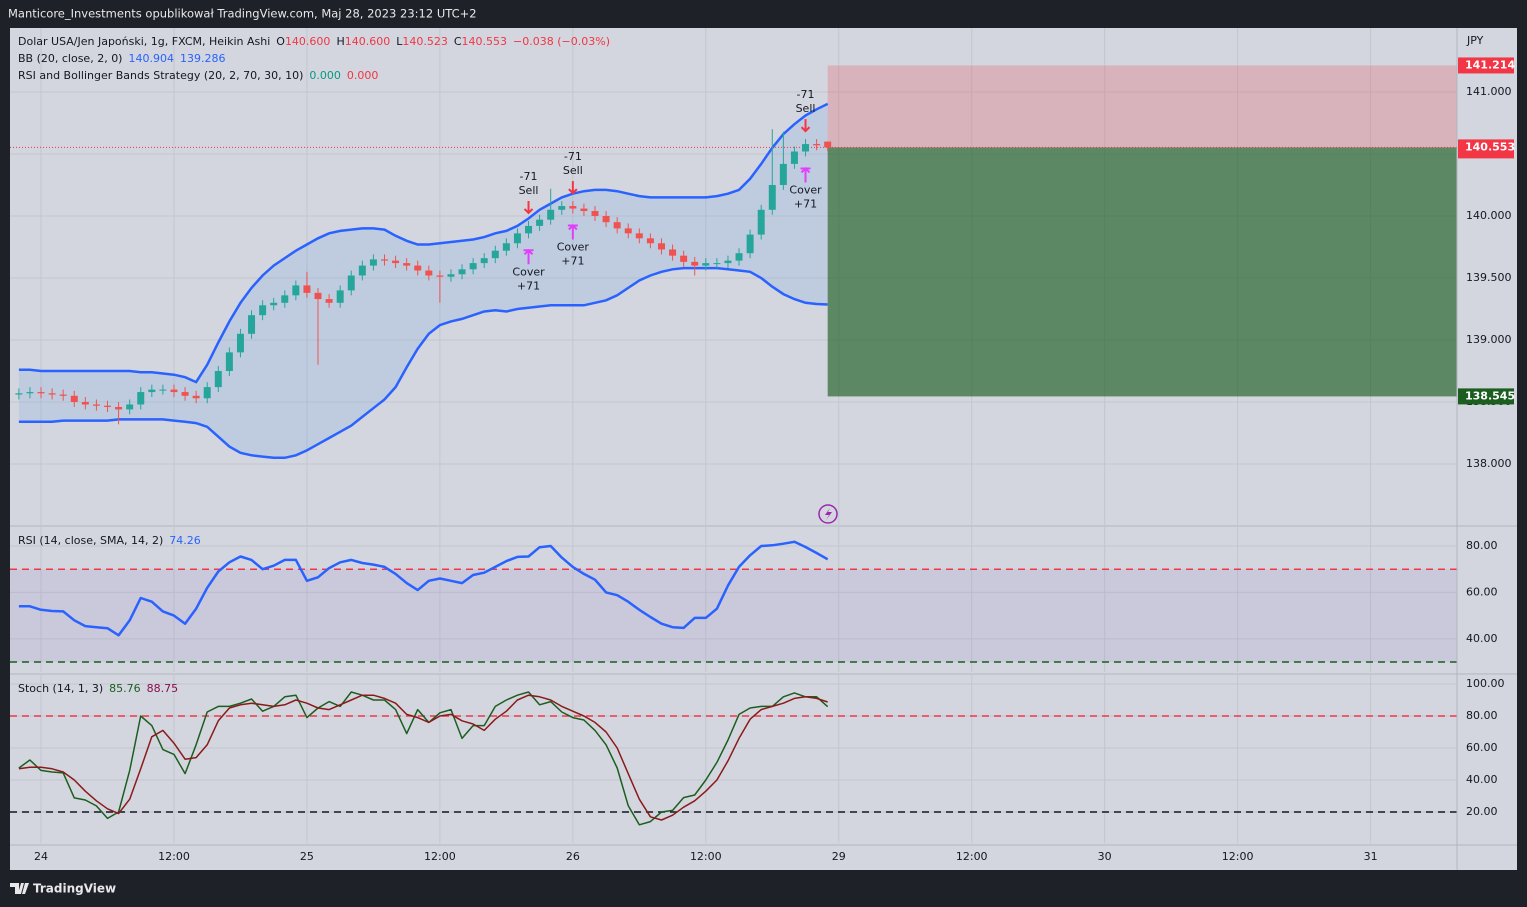 This screenshot has width=1527, height=907. Describe the element at coordinates (70, 58) in the screenshot. I see `legend-item: BB (20, close, 2, 0)` at that location.